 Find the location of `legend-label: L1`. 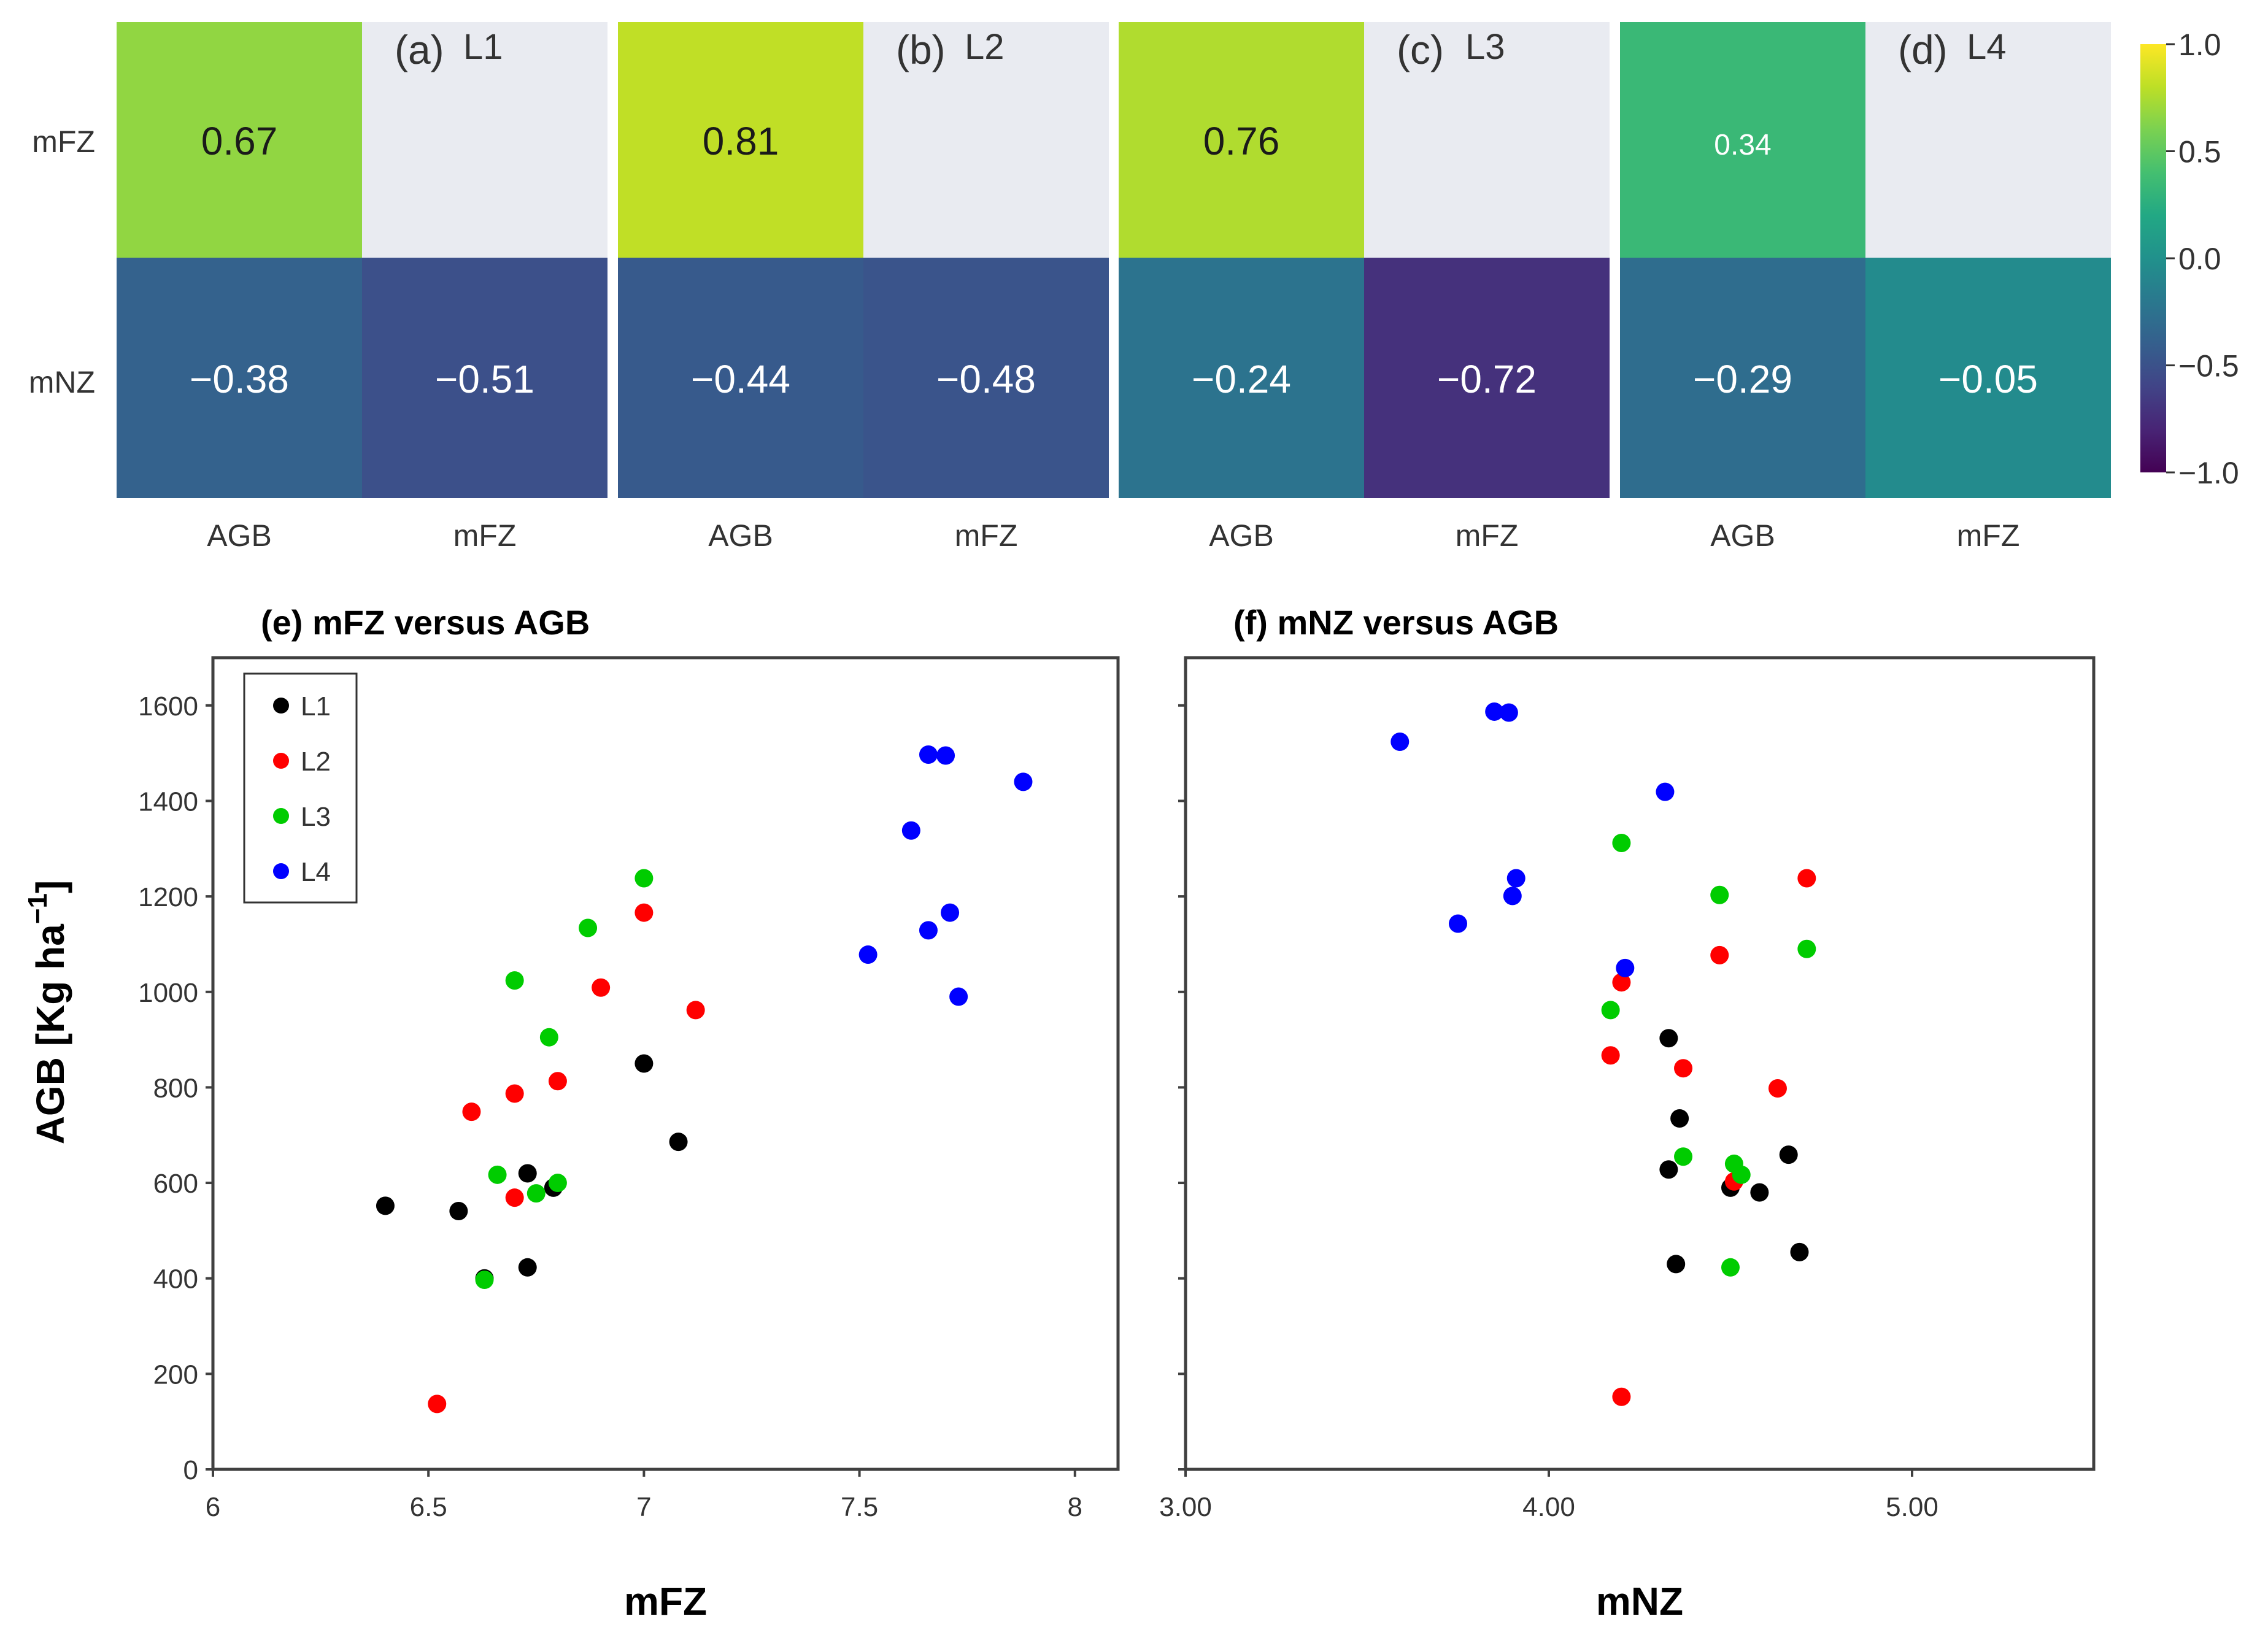

legend-label: L1 is located at coordinates (316, 706).